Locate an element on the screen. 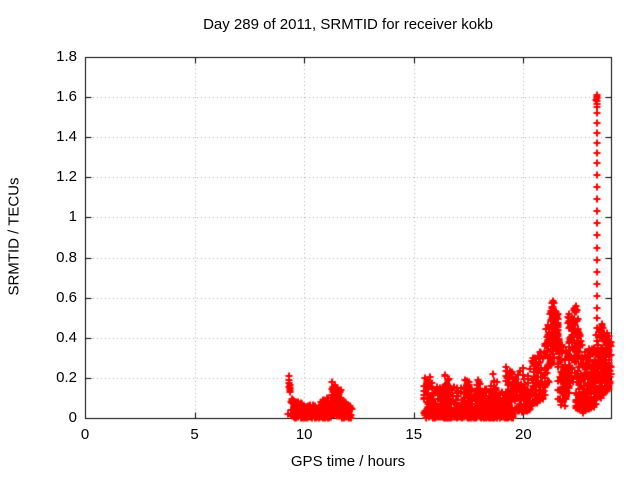 The image size is (640, 480). y-tick-label: 0.4 is located at coordinates (66, 337).